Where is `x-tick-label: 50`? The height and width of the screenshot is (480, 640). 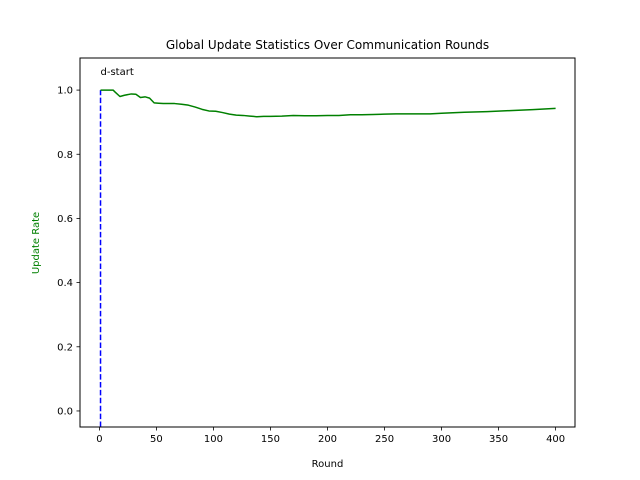
x-tick-label: 50 is located at coordinates (156, 439).